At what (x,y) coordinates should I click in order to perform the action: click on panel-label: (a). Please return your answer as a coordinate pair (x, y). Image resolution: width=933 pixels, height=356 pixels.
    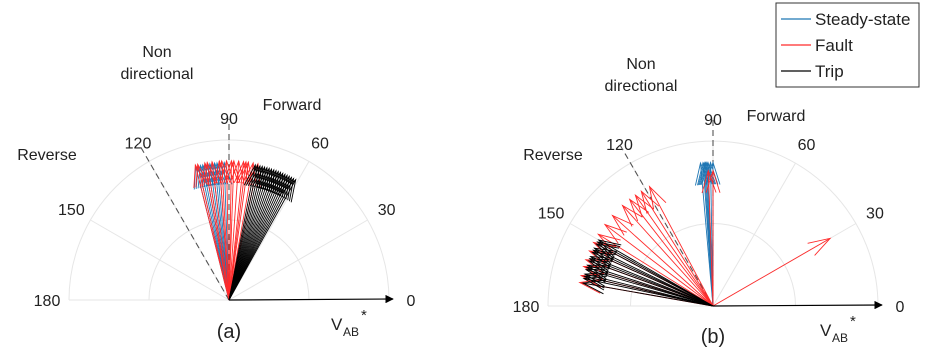
    Looking at the image, I should click on (229, 332).